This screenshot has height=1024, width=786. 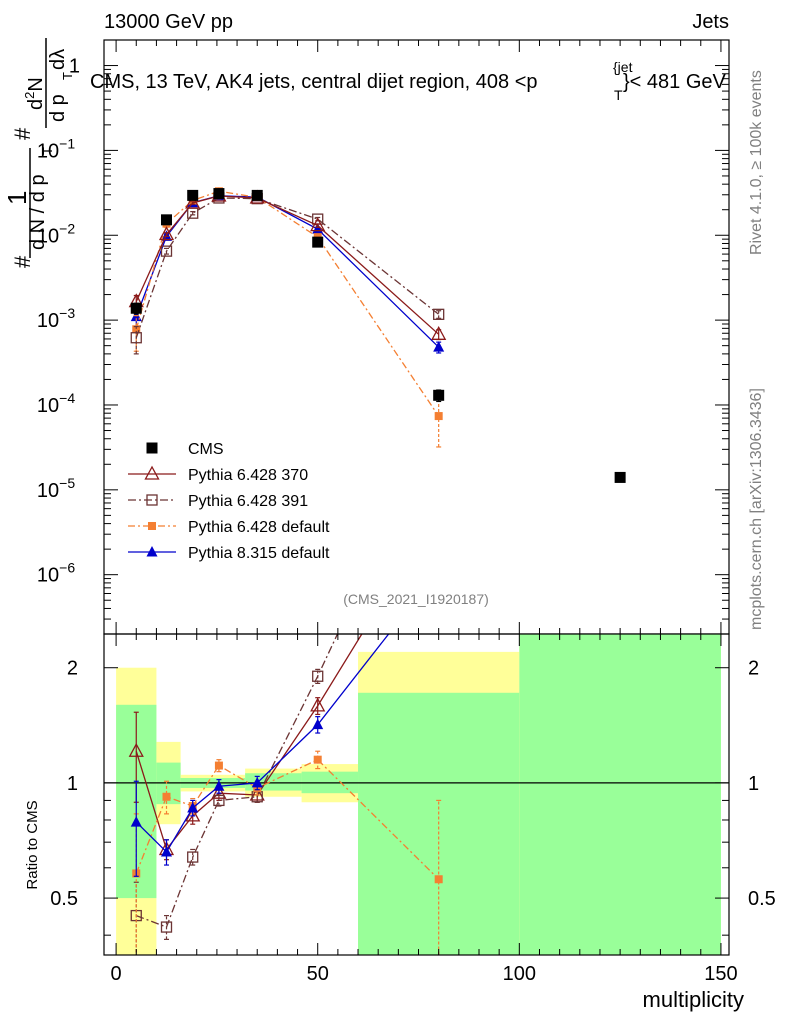 I want to click on ratio-ytick-label-left-1: 1, so click(x=72, y=784).